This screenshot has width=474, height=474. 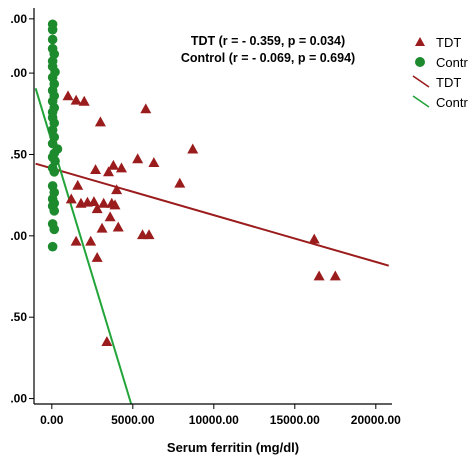 What do you see at coordinates (440, 72) in the screenshot?
I see `legend: TDT Contr TDT Contr` at bounding box center [440, 72].